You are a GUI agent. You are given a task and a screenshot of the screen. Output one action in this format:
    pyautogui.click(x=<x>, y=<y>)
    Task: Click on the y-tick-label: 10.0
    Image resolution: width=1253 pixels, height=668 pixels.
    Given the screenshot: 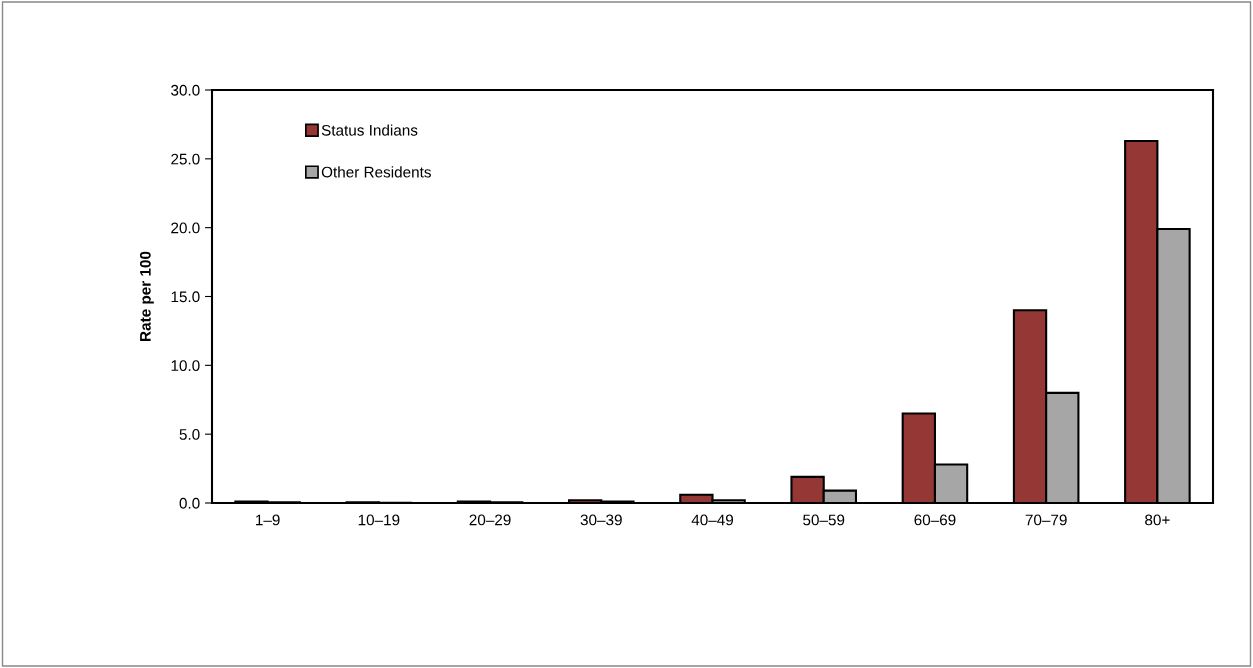 What is the action you would take?
    pyautogui.click(x=185, y=366)
    